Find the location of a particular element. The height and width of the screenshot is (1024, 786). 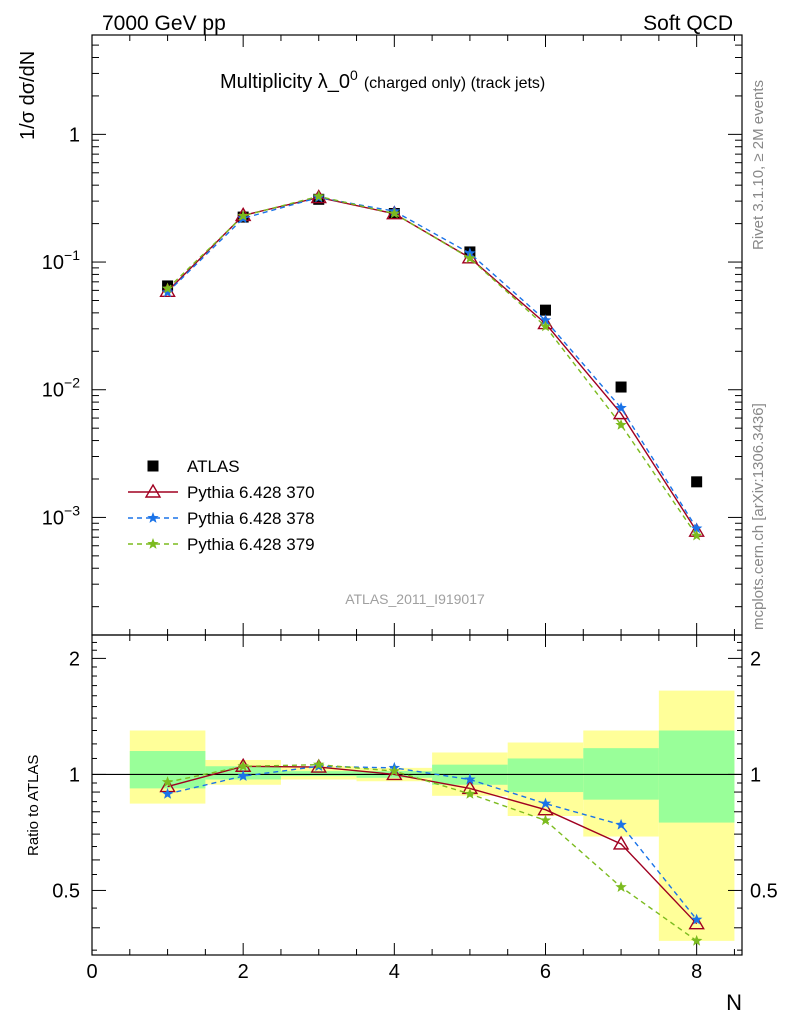

legend-label: Pythia 6.428 378 is located at coordinates (251, 518).